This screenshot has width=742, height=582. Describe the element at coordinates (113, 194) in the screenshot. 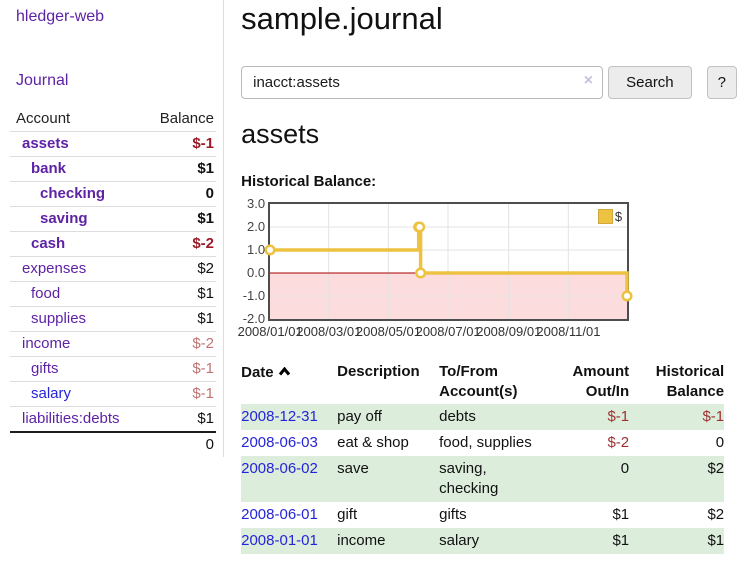

I see `account-row: checking 0` at that location.